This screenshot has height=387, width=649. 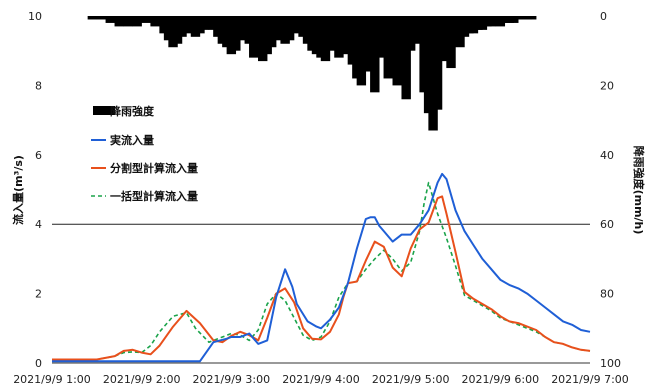 What do you see at coordinates (607, 85) in the screenshot?
I see `right-tick-label: 20` at bounding box center [607, 85].